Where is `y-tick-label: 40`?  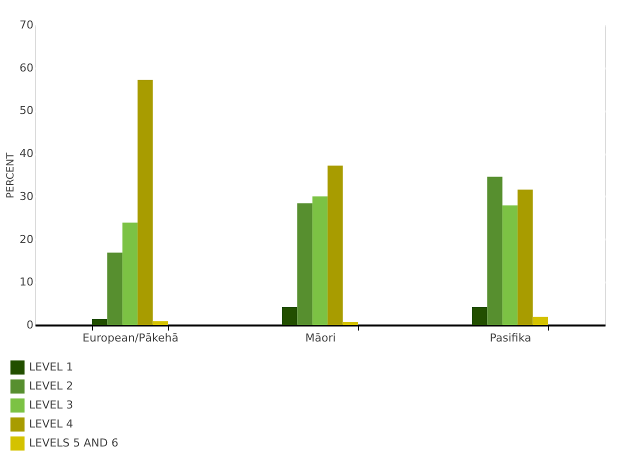 y-tick-label: 40 is located at coordinates (27, 153).